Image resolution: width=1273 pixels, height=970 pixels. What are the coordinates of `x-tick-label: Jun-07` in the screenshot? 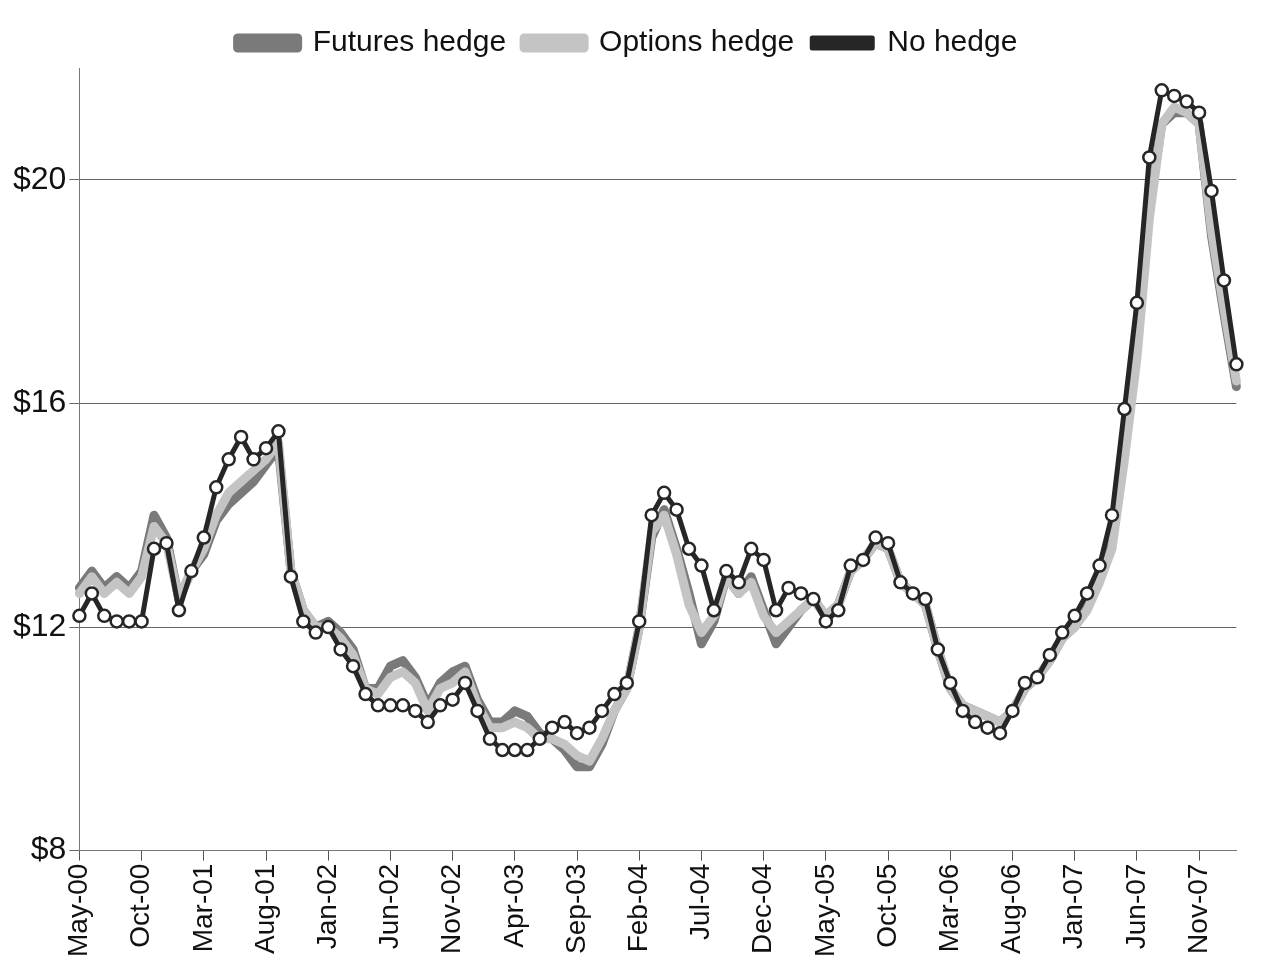 It's located at (1135, 906).